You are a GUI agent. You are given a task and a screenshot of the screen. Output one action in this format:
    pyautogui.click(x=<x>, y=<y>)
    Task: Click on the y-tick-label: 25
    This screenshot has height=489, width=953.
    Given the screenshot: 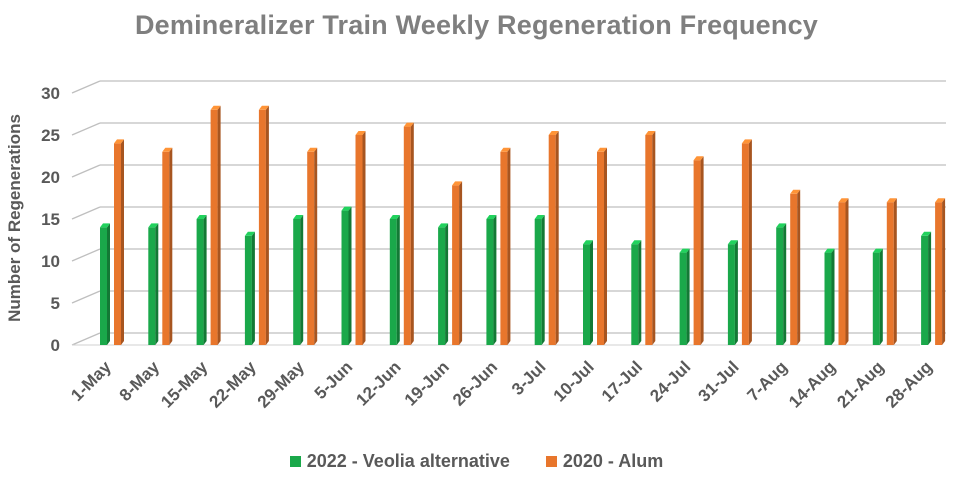 What is the action you would take?
    pyautogui.click(x=50, y=135)
    